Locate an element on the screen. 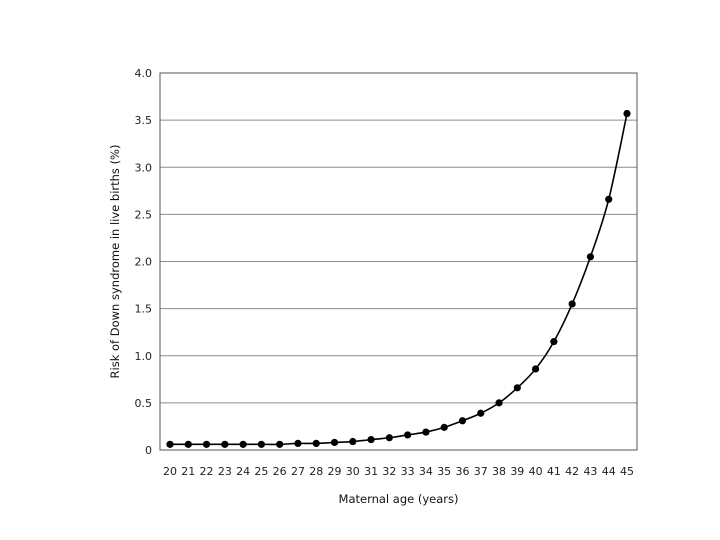  y-tick-label: 1.0 is located at coordinates (144, 356).